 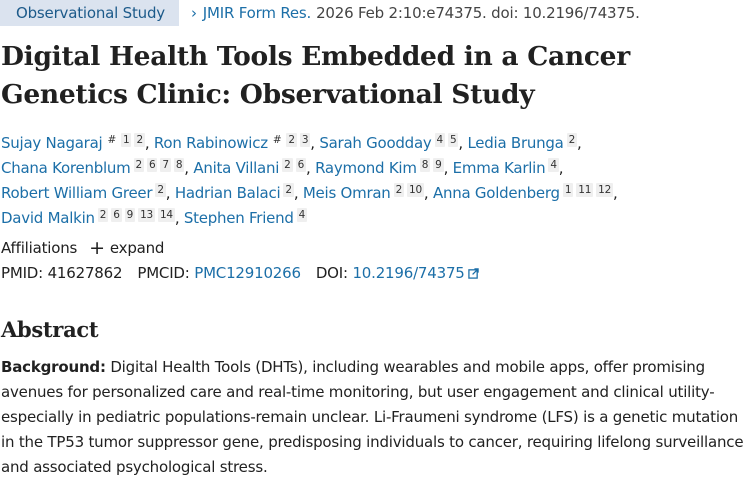 What do you see at coordinates (346, 193) in the screenshot?
I see `author-link: Meis Omran` at bounding box center [346, 193].